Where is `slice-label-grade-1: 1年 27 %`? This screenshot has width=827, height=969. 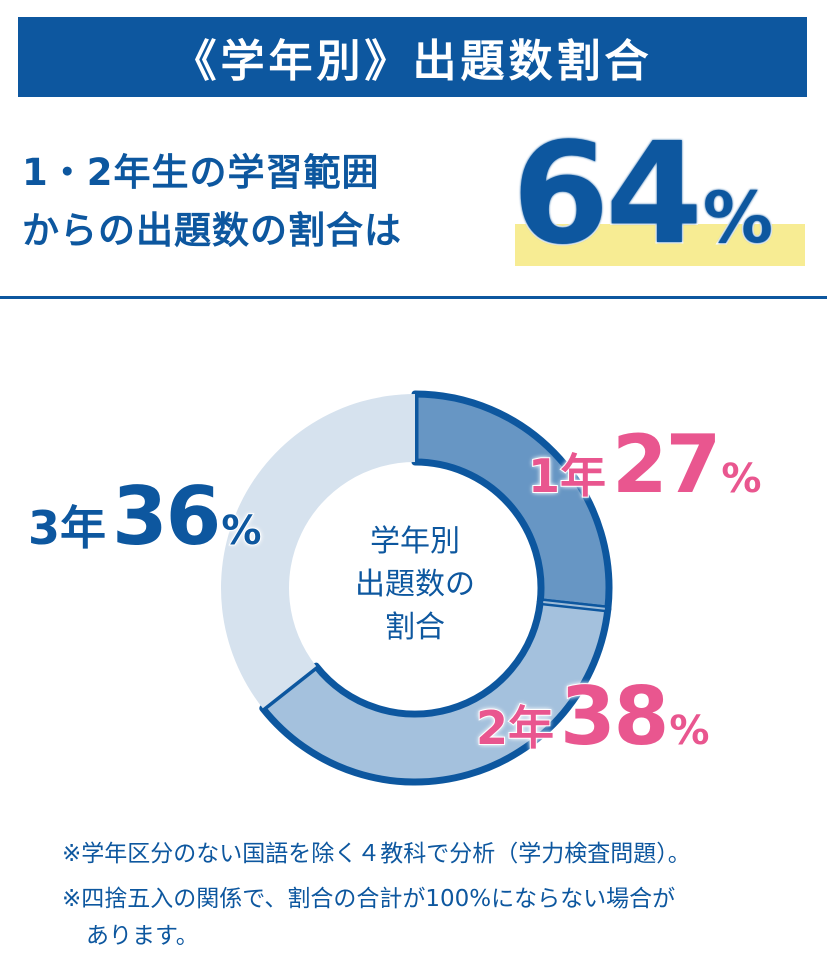 slice-label-grade-1: 1年 27 % is located at coordinates (644, 464).